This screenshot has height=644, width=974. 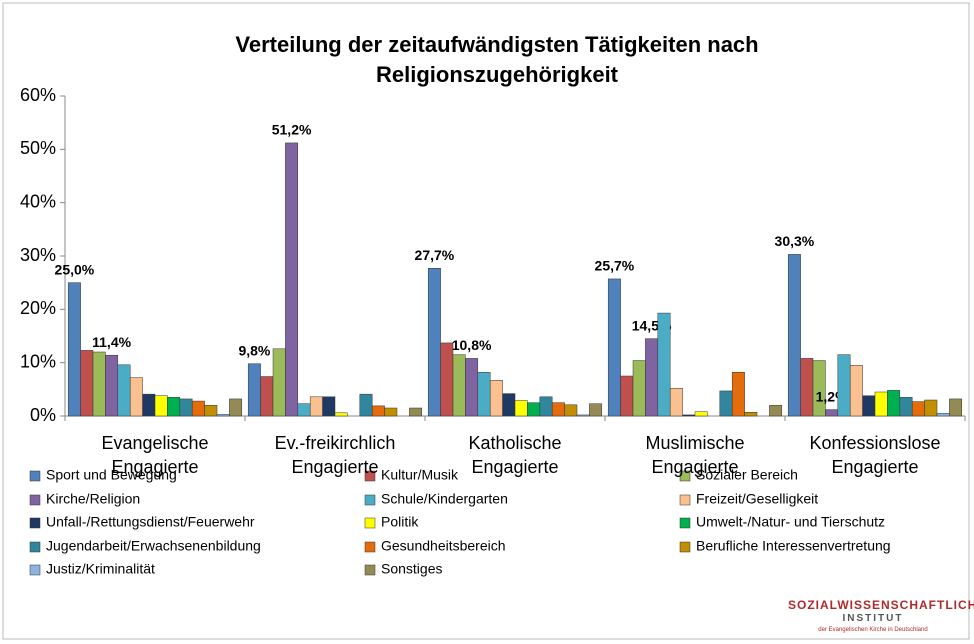 I want to click on y-tick-label: 0%, so click(x=43, y=415).